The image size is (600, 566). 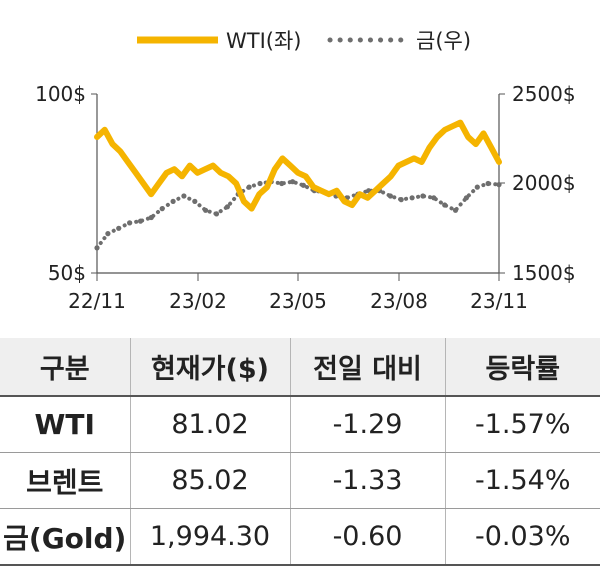 What do you see at coordinates (209, 424) in the screenshot?
I see `cell-price: 81.02` at bounding box center [209, 424].